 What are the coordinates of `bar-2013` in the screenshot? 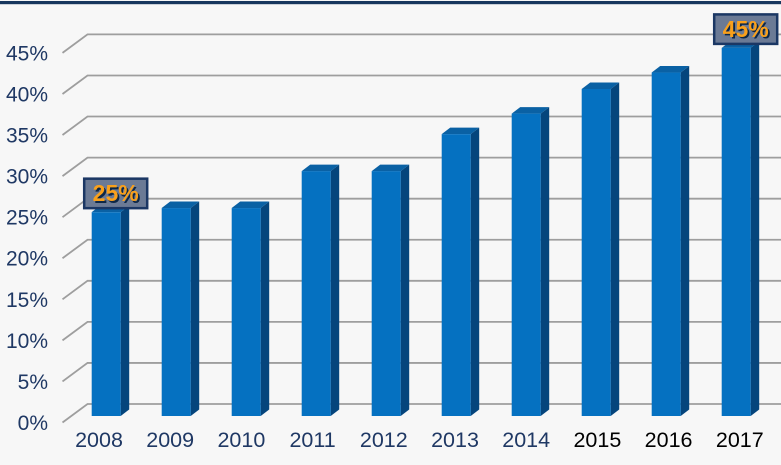 It's located at (456, 275).